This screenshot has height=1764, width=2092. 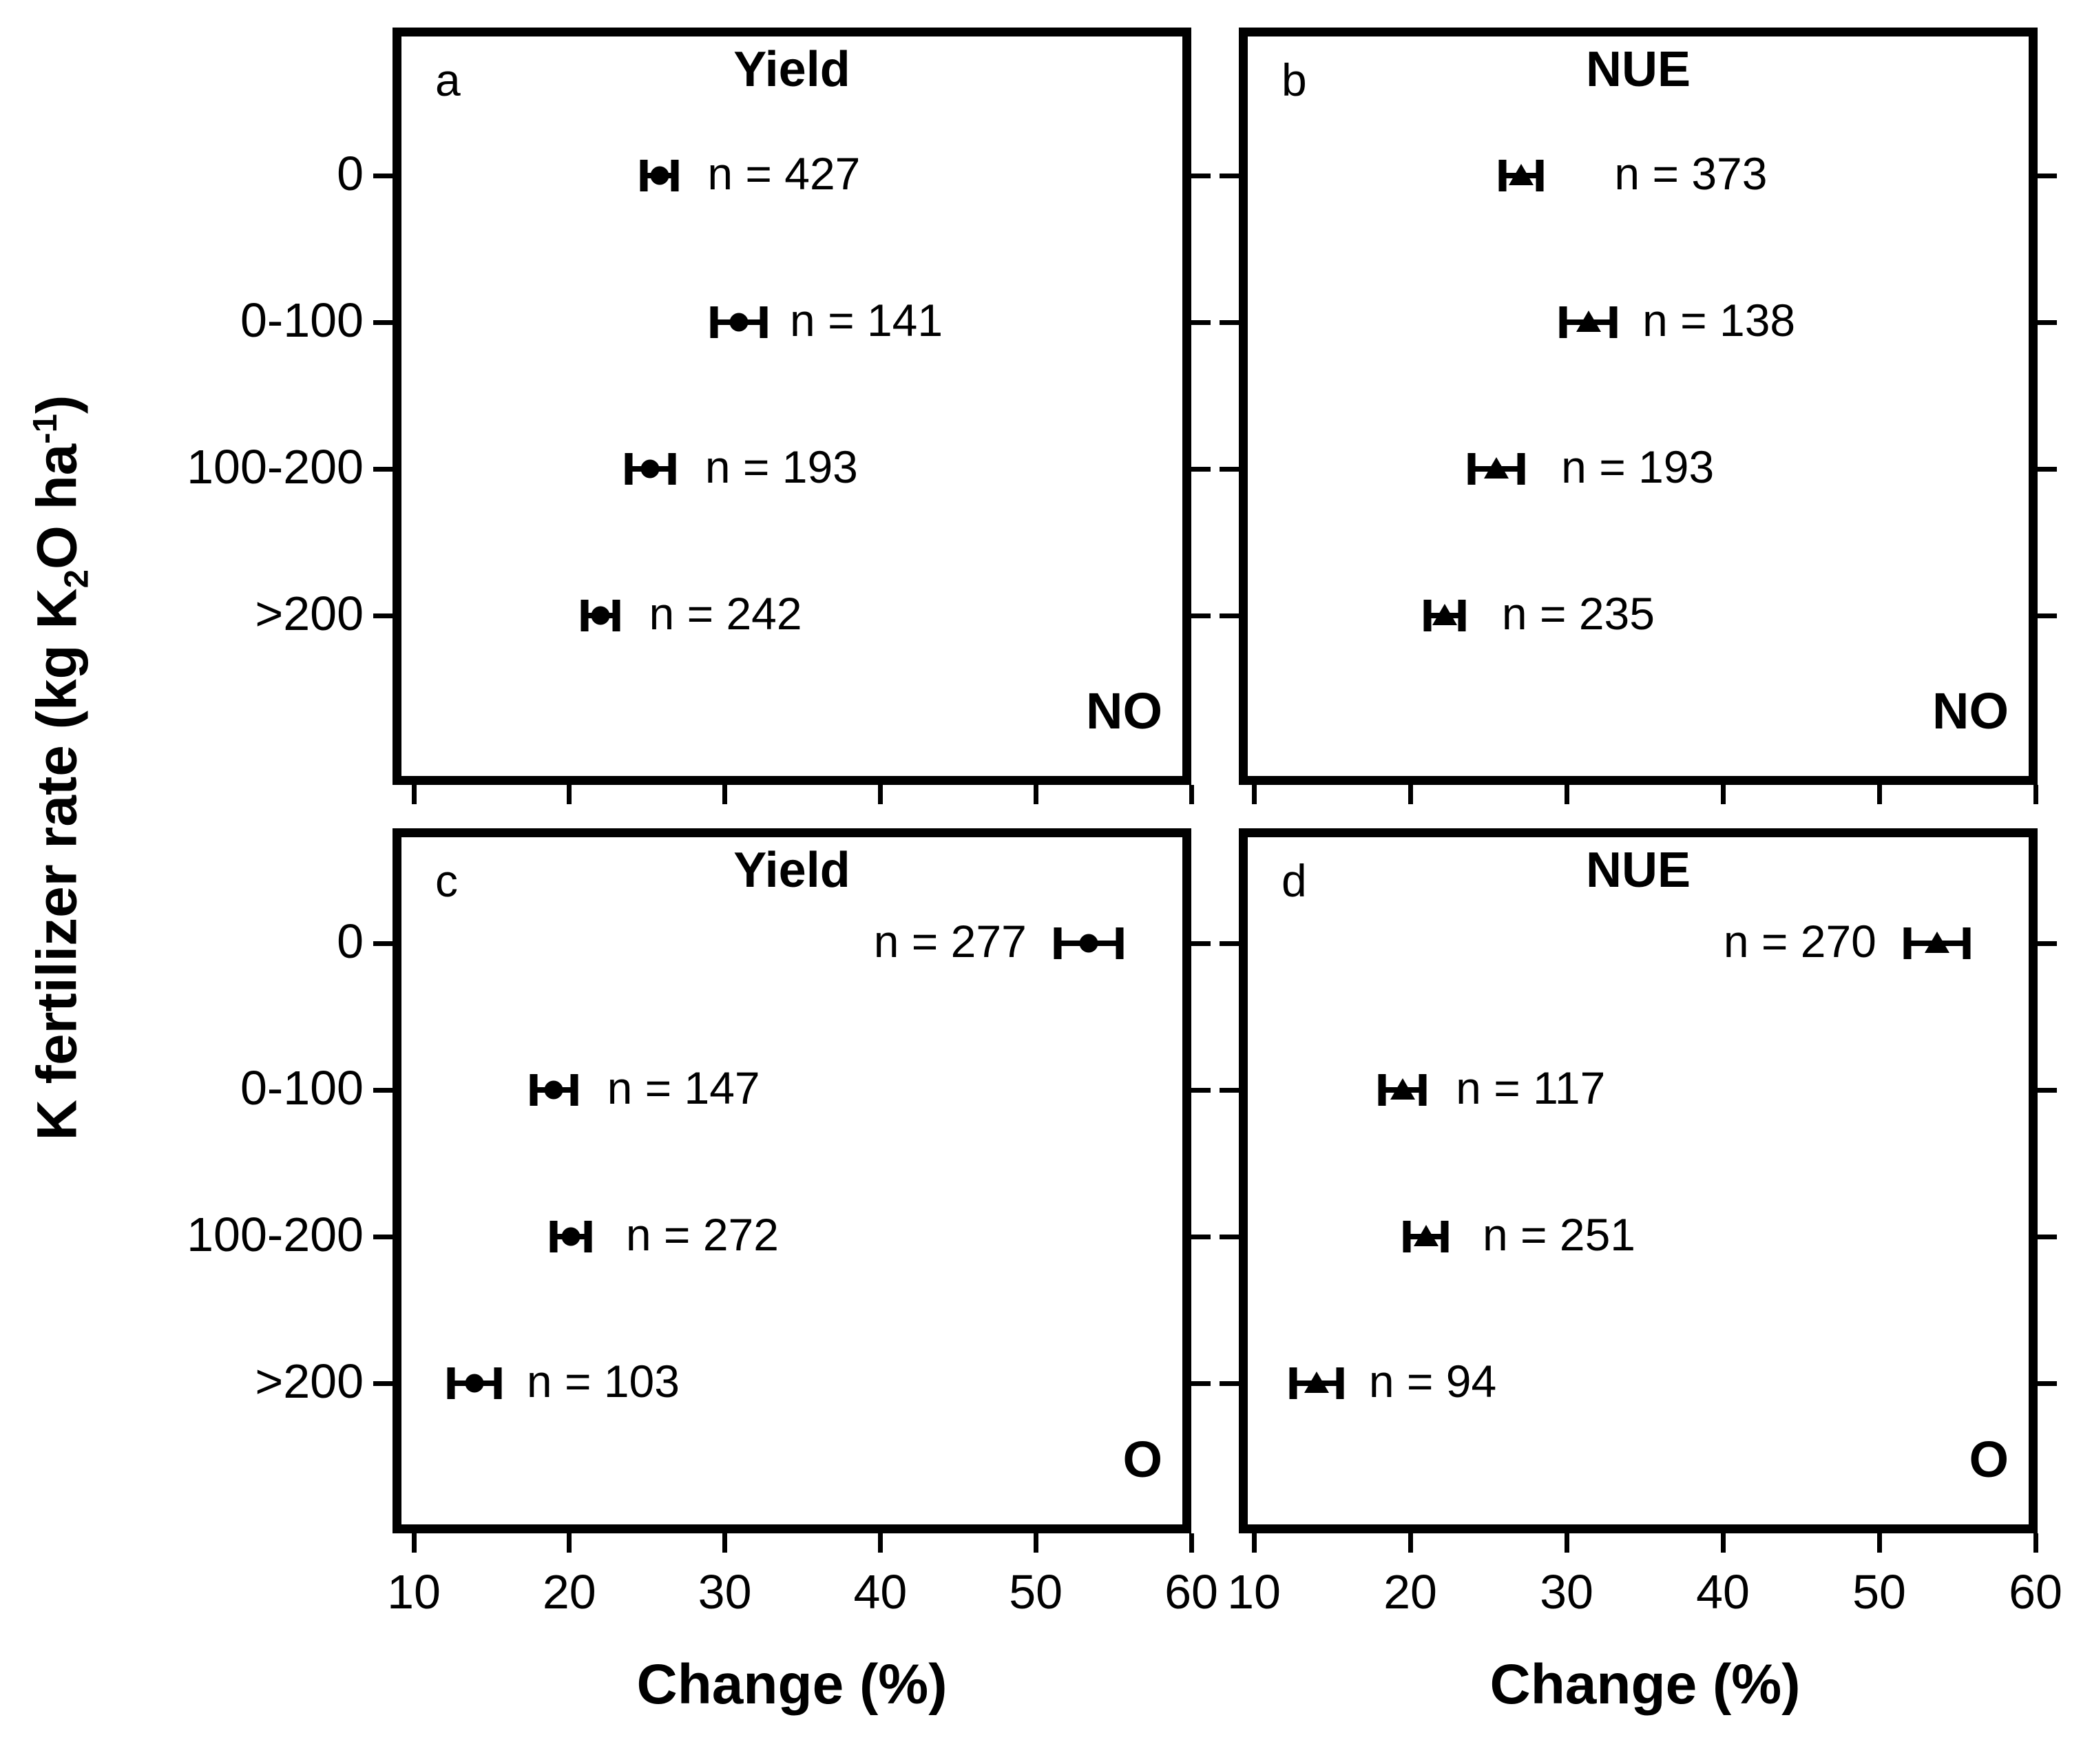 What do you see at coordinates (1531, 1087) in the screenshot?
I see `n-label-d-1: n = 117` at bounding box center [1531, 1087].